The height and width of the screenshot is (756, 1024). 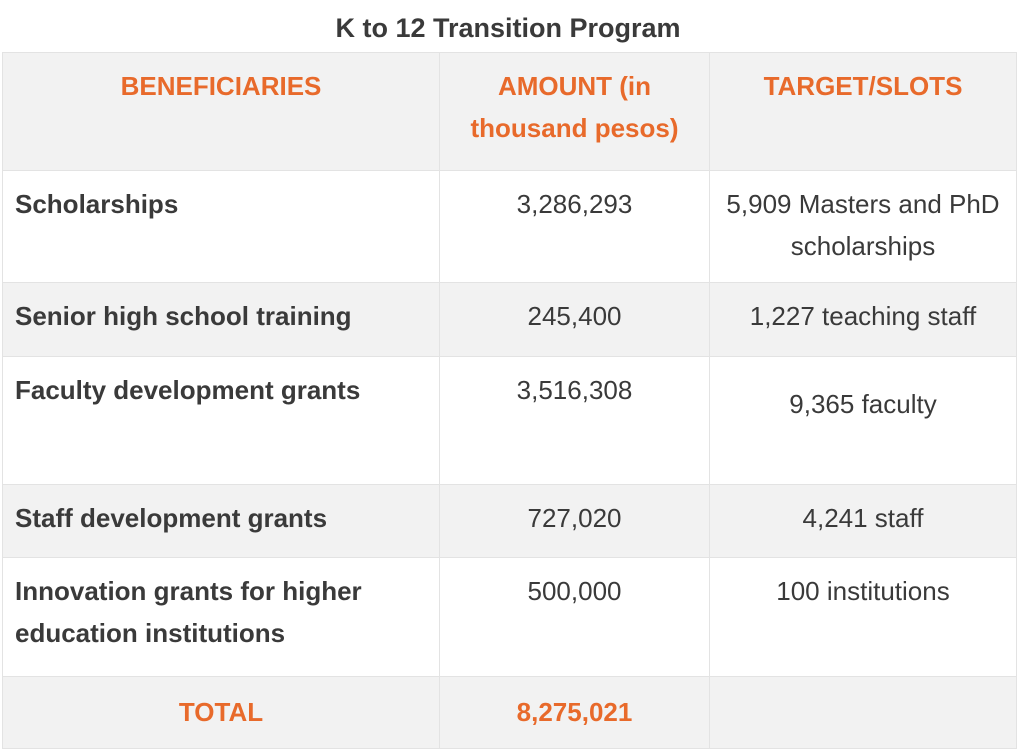 I want to click on row-amount: 245,400, so click(x=574, y=319).